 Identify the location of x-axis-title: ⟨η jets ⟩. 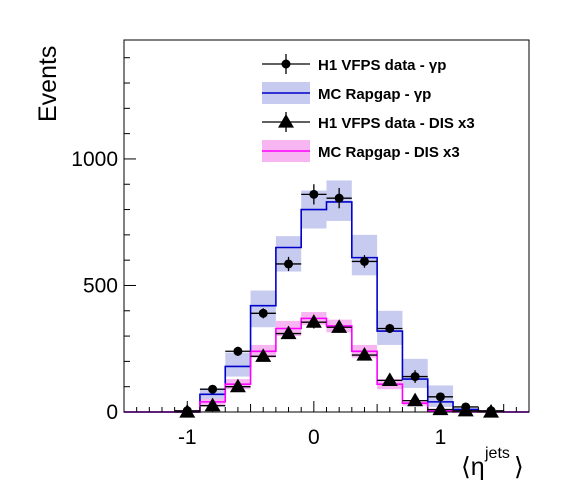
(492, 463).